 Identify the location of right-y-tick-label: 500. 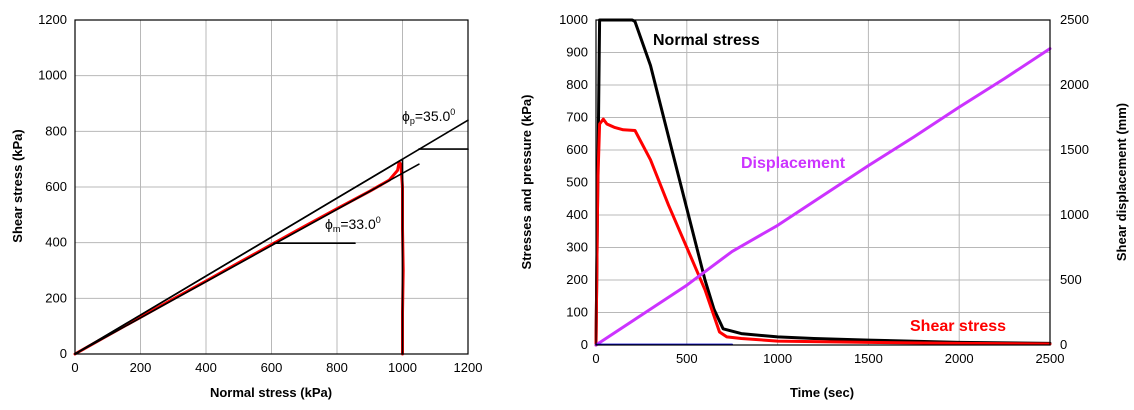
(1071, 279).